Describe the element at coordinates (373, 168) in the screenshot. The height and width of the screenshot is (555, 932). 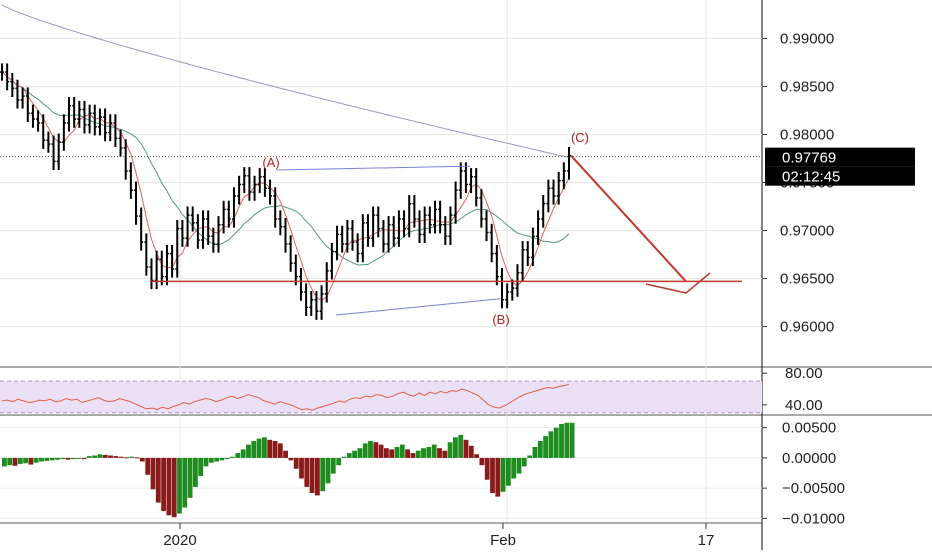
I see `channel-line-top` at that location.